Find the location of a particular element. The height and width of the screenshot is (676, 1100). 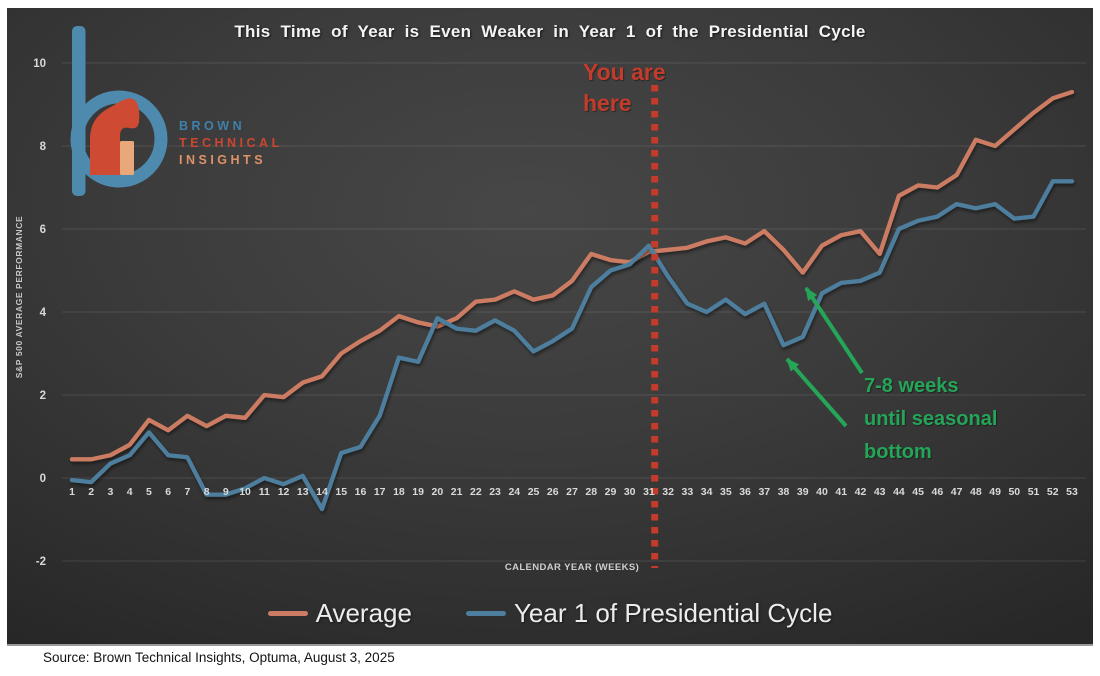

svg-text: 3 is located at coordinates (111, 492).